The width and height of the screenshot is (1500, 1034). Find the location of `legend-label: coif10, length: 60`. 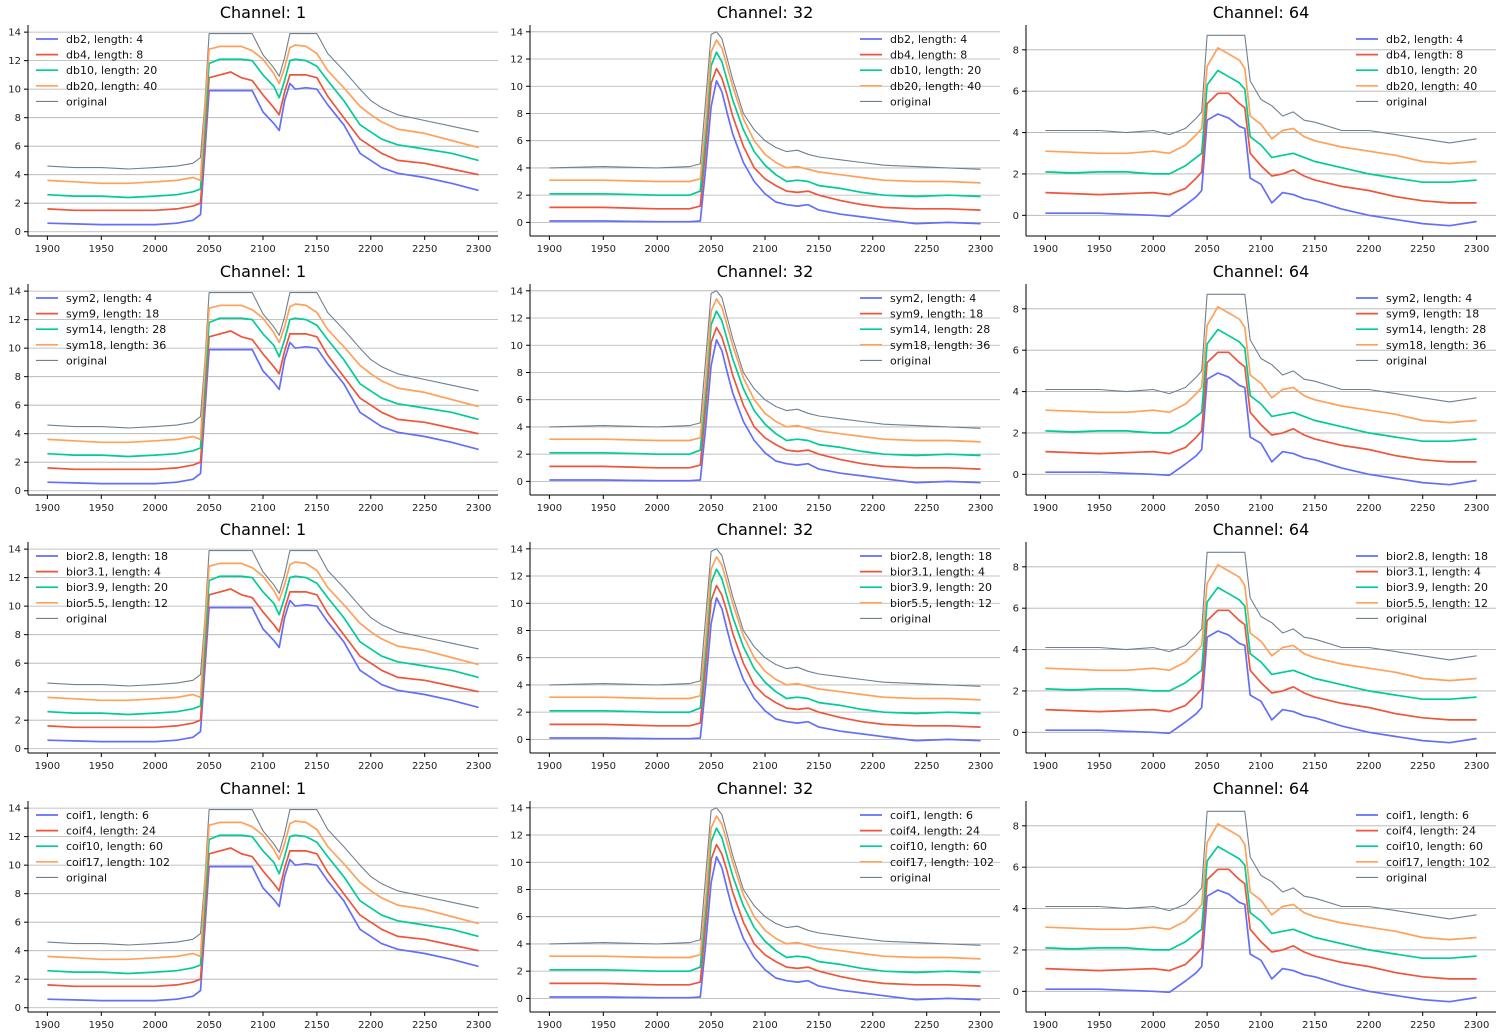

legend-label: coif10, length: 60 is located at coordinates (114, 846).